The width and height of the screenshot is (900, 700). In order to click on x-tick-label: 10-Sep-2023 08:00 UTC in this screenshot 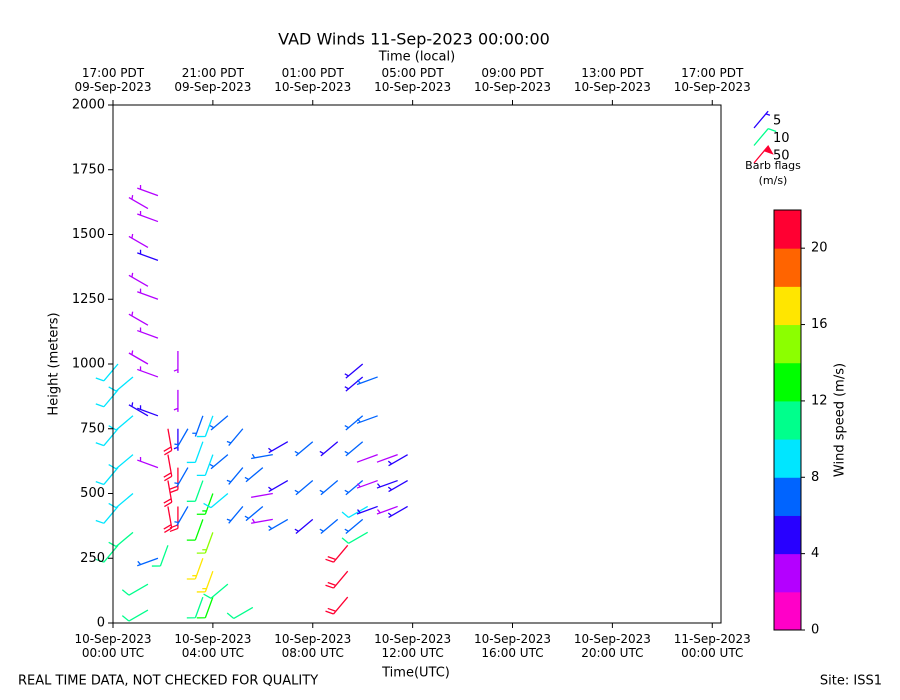, I will do `click(313, 646)`.